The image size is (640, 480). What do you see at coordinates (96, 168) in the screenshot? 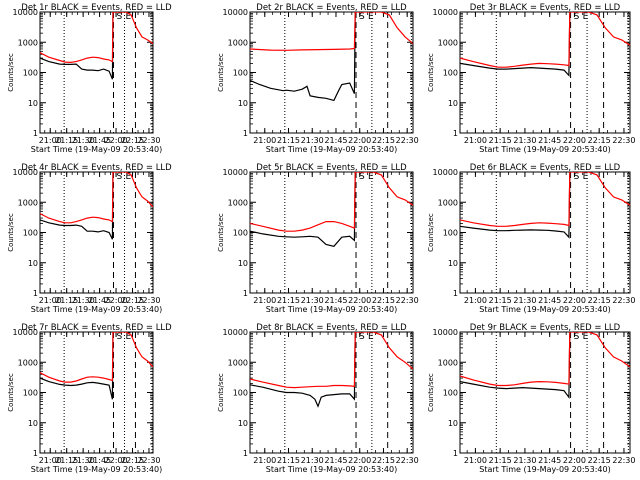
I see `panel-title: Det 4r BLACK = Events, RED = LLD` at bounding box center [96, 168].